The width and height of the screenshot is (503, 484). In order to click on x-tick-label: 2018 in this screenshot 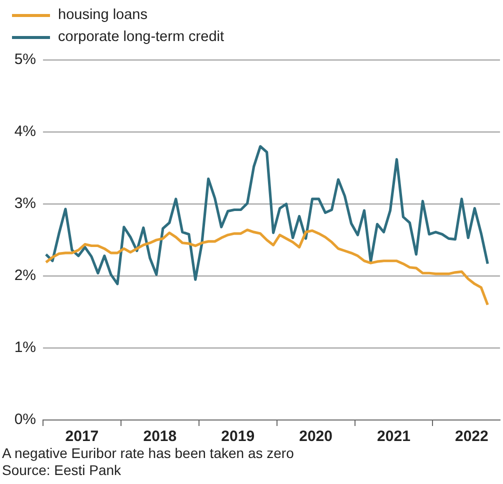, I will do `click(160, 437)`.